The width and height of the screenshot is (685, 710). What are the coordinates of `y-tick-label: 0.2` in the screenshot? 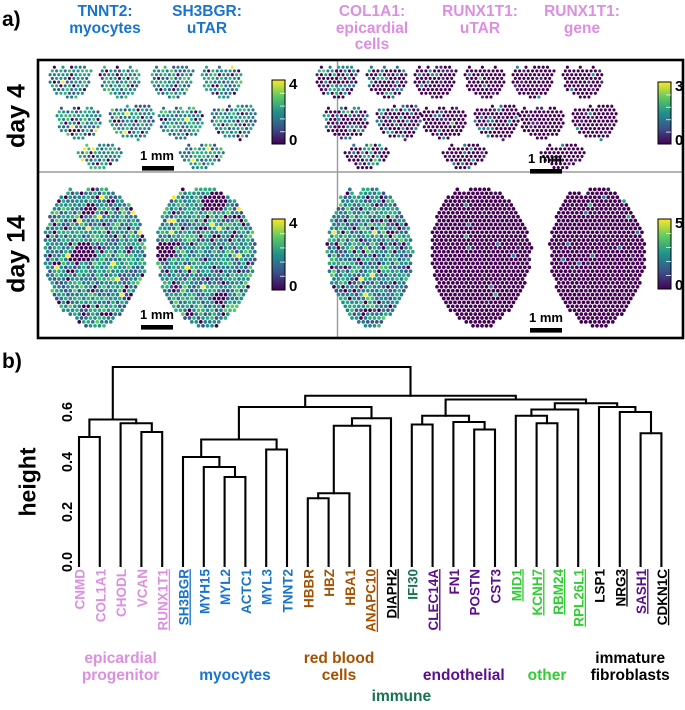 It's located at (68, 512).